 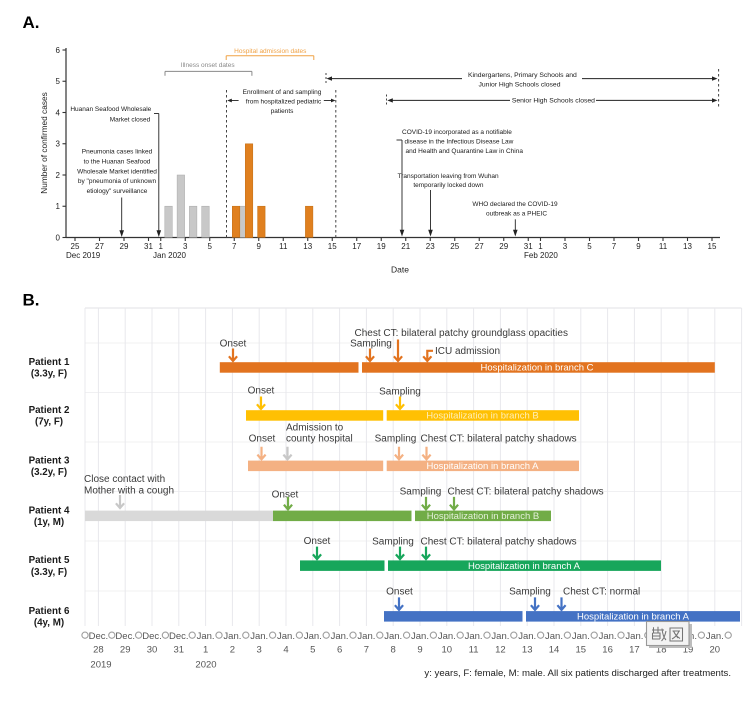 I want to click on svg-text: patients, so click(x=283, y=111).